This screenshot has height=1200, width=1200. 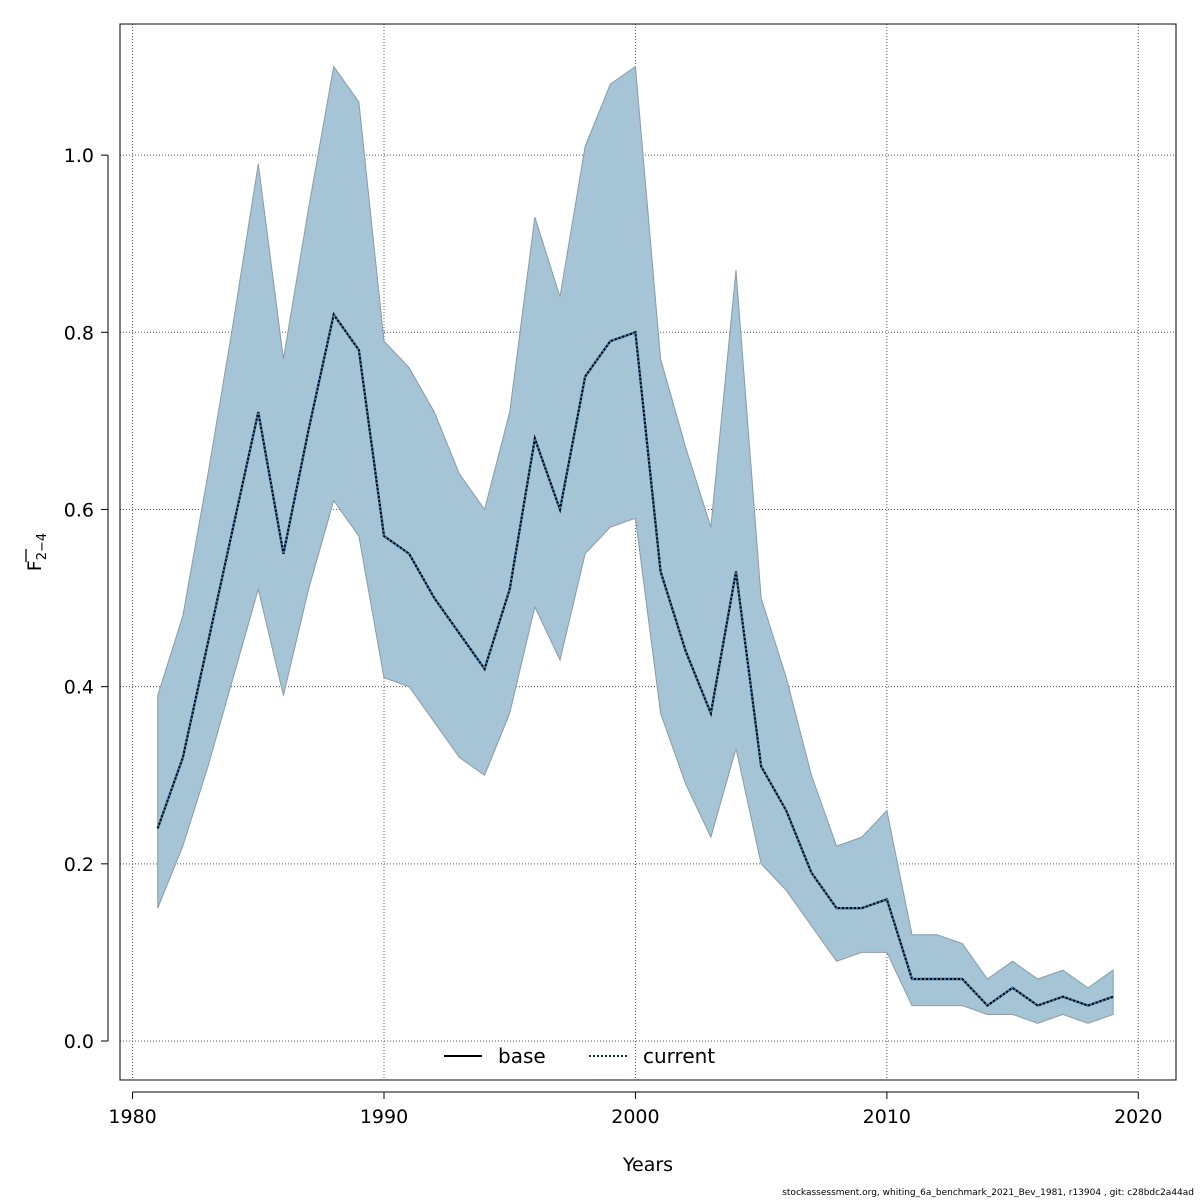 I want to click on y-tick-label: 0.4, so click(x=79, y=688).